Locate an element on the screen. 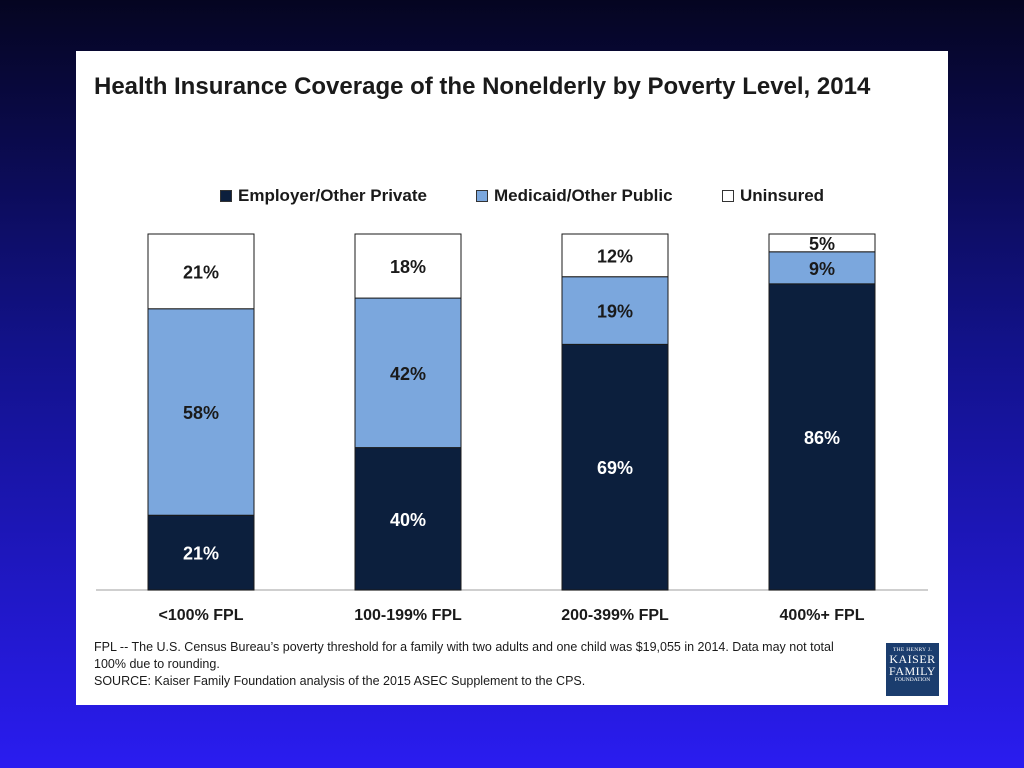 This screenshot has width=1024, height=768. data-label-medicaid-other-public-1: 42% is located at coordinates (408, 374).